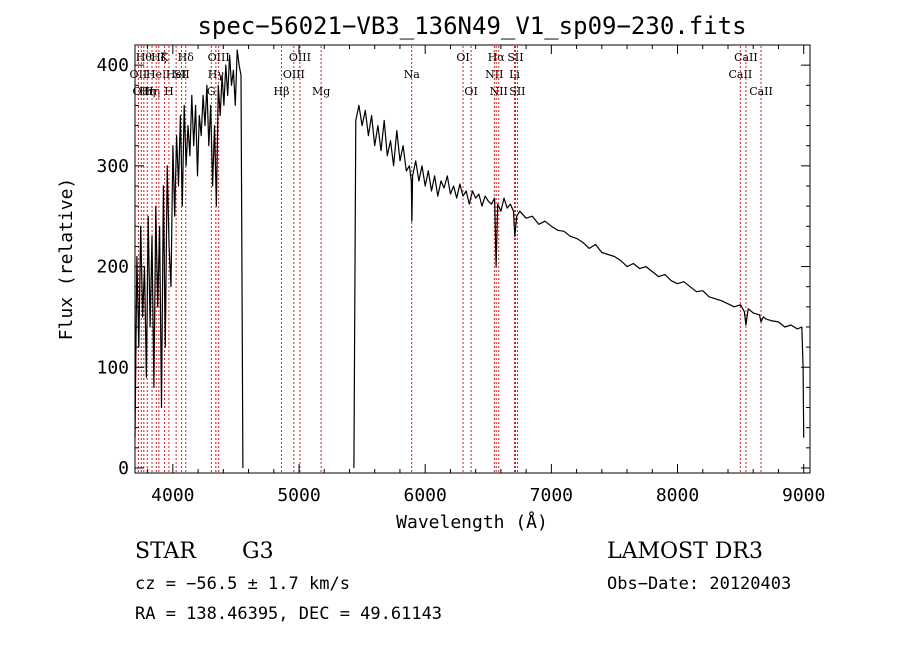 This screenshot has height=649, width=900. Describe the element at coordinates (321, 91) in the screenshot. I see `line-marker-label: Mg` at that location.